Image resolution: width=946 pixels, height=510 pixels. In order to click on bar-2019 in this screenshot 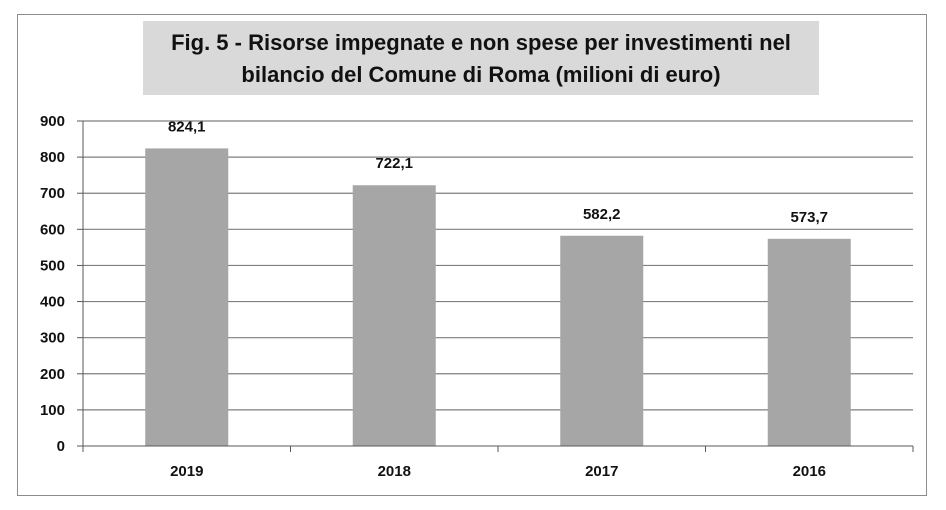, I will do `click(187, 297)`.